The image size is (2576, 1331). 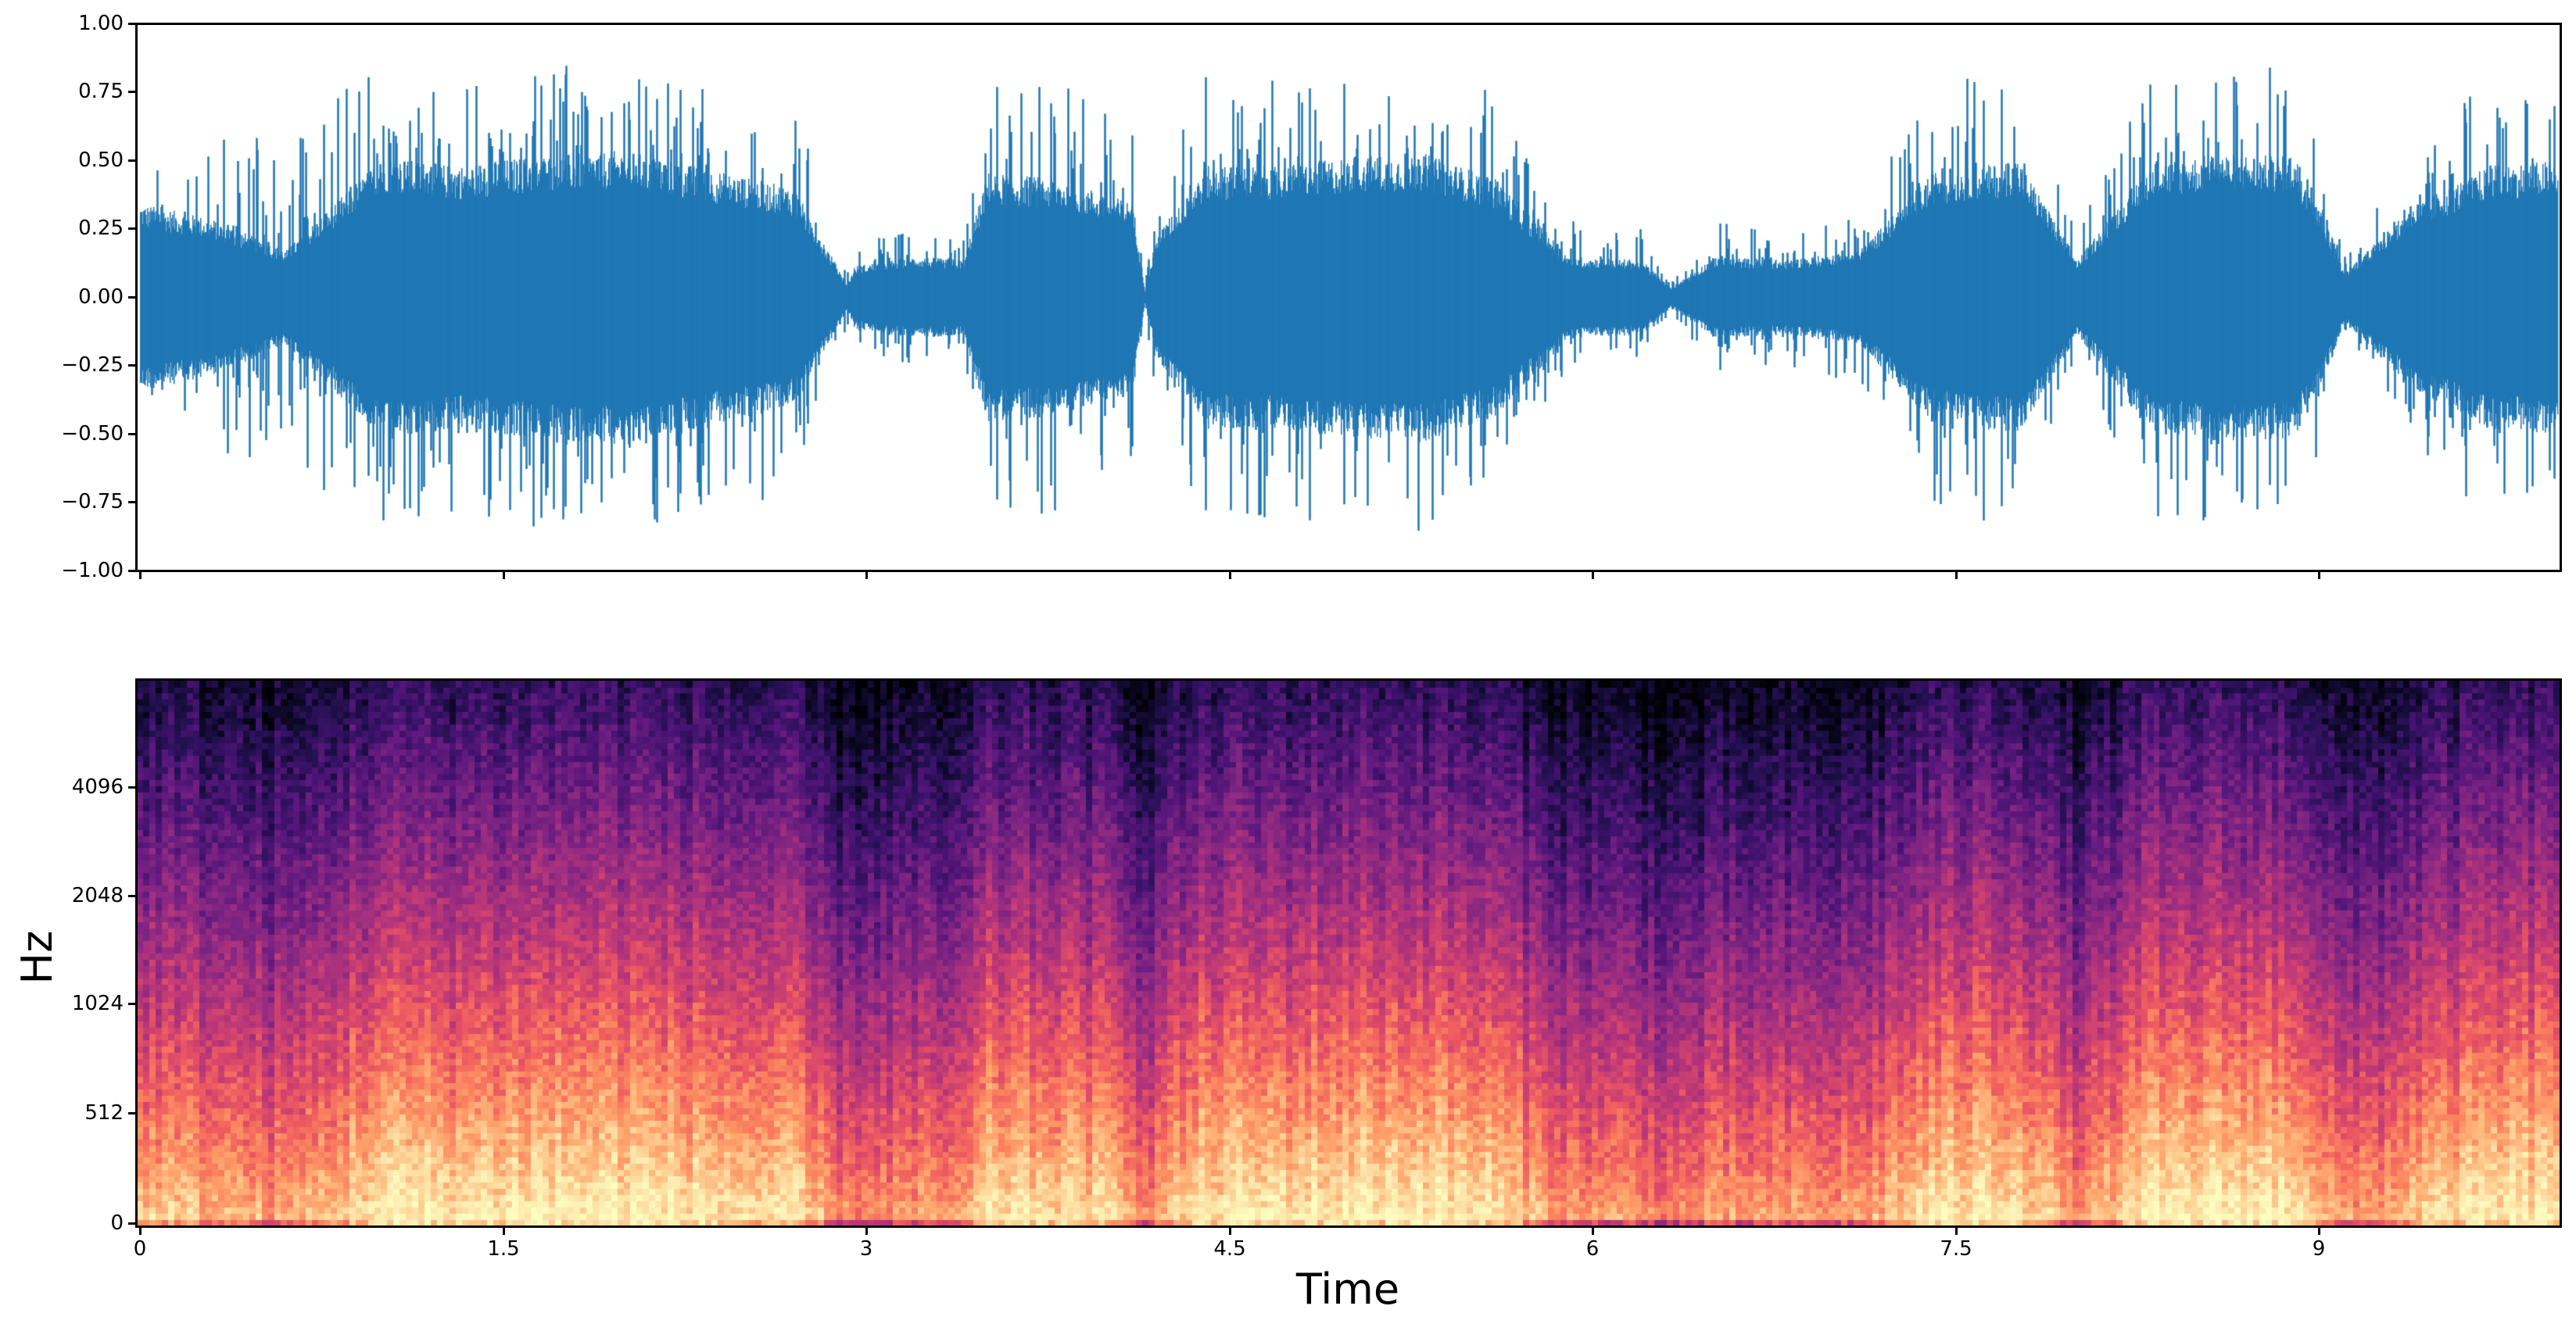 I want to click on y-axis-title: Hz, so click(x=37, y=957).